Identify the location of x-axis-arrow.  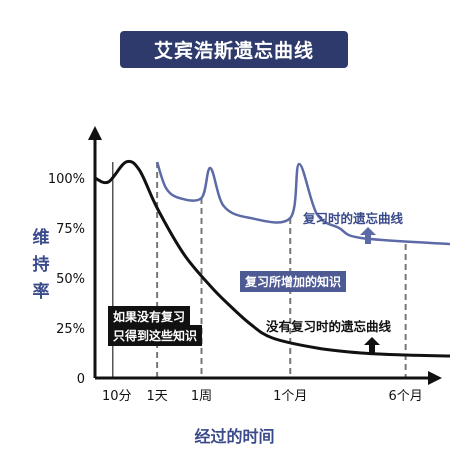
(435, 378).